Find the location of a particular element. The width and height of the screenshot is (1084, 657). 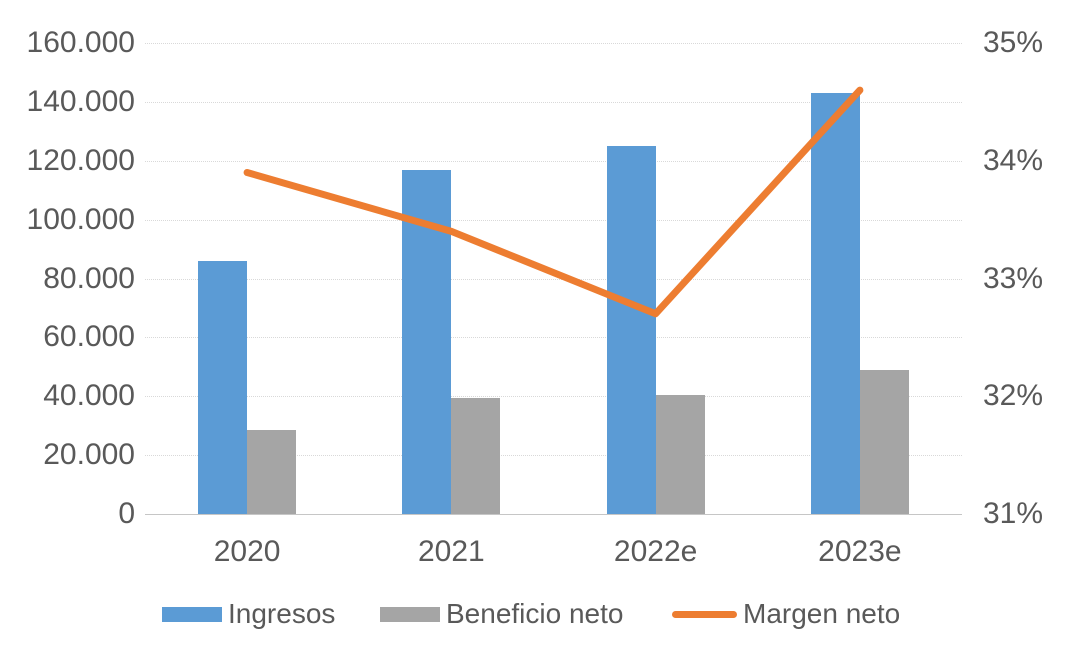

right-axis-tick-label: 32% is located at coordinates (1013, 396).